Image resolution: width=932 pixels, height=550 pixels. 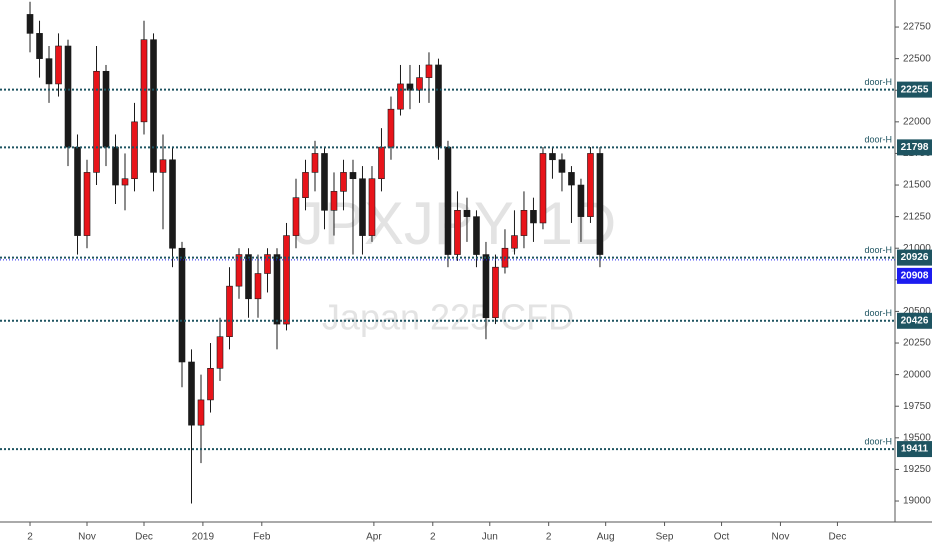 What do you see at coordinates (917, 216) in the screenshot?
I see `y-tick-label: 21250` at bounding box center [917, 216].